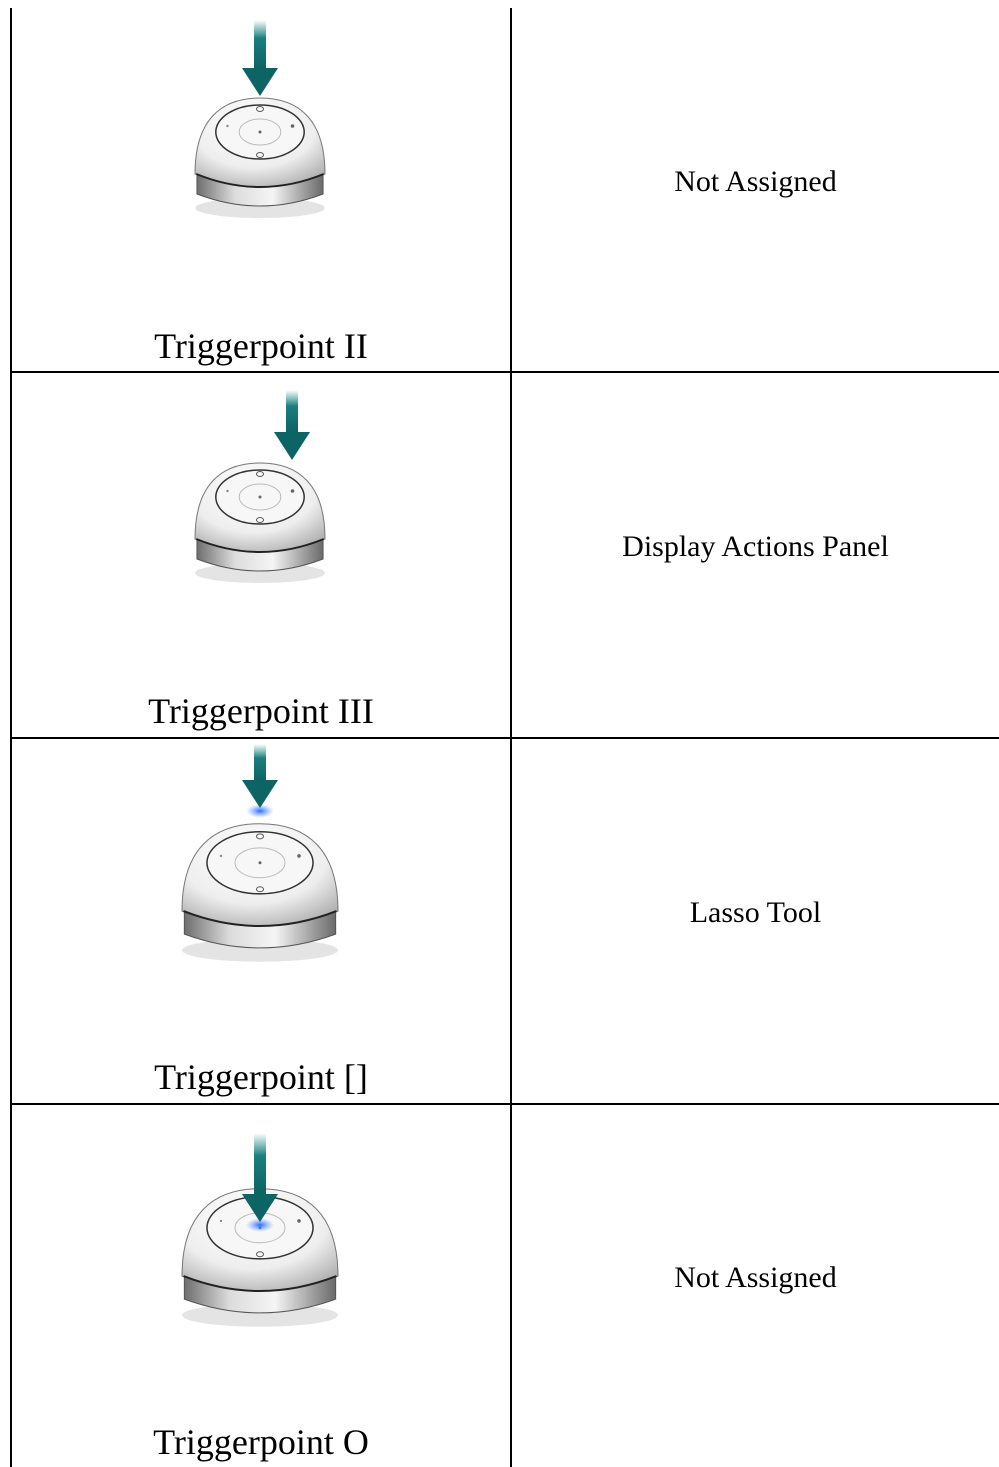 The image size is (999, 1467). What do you see at coordinates (261, 1077) in the screenshot?
I see `cell-label: Triggerpoint []` at bounding box center [261, 1077].